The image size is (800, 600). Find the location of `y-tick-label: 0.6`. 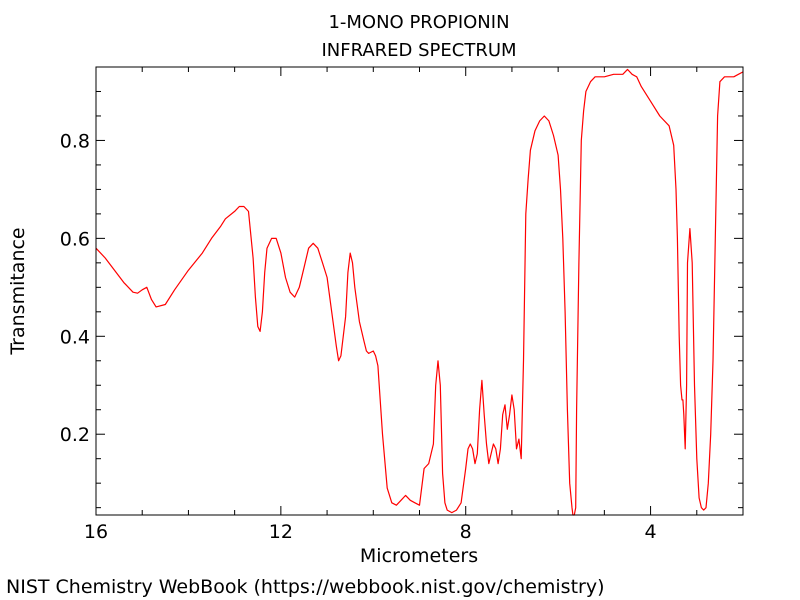

y-tick-label: 0.6 is located at coordinates (75, 239).